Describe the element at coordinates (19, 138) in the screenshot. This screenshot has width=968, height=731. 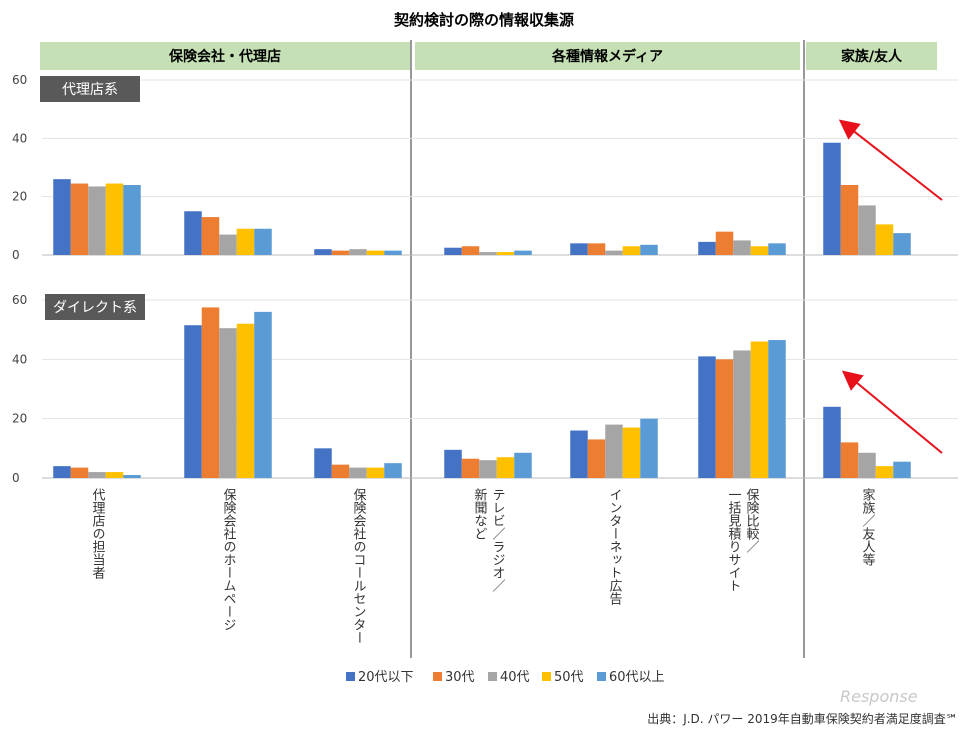
I see `y-tick-label: 40` at that location.